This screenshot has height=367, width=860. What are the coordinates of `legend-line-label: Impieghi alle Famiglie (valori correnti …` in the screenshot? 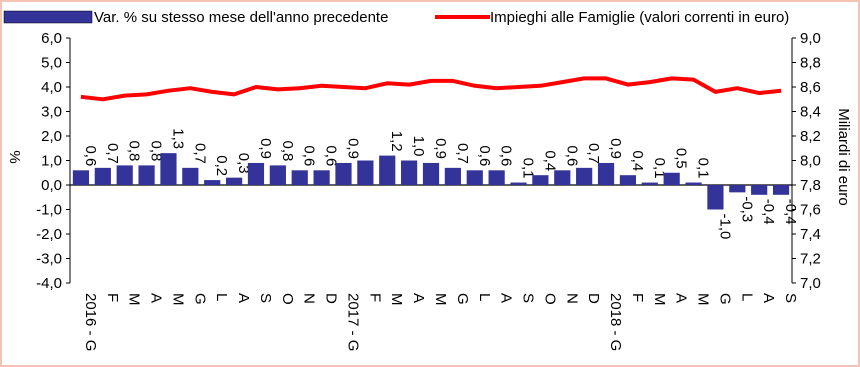 It's located at (639, 17).